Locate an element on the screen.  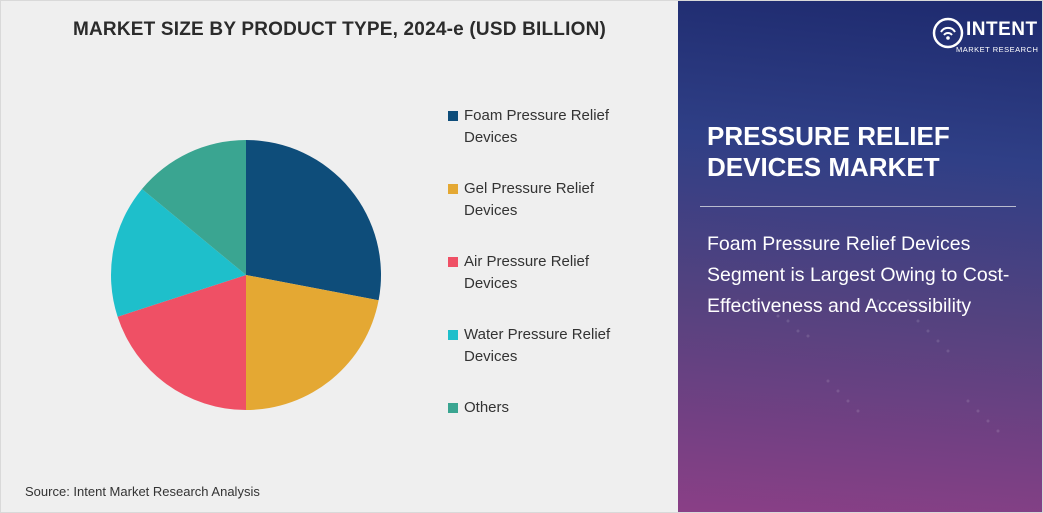
panel-divider is located at coordinates (858, 206).